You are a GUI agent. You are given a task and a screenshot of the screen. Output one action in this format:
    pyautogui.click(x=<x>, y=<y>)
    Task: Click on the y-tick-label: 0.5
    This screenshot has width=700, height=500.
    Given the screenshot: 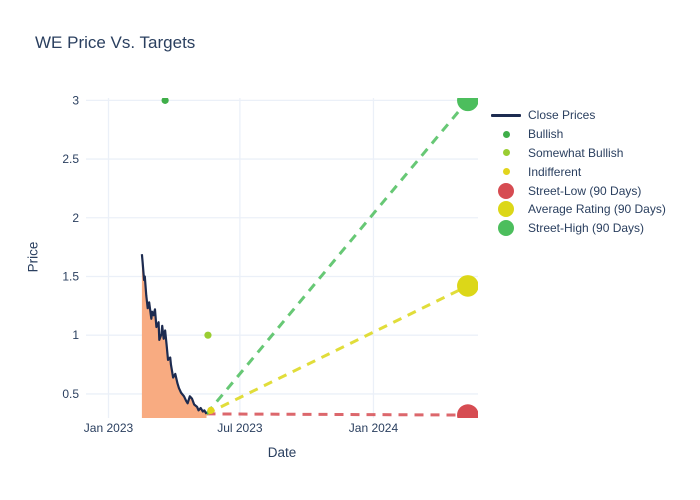 What is the action you would take?
    pyautogui.click(x=70, y=394)
    